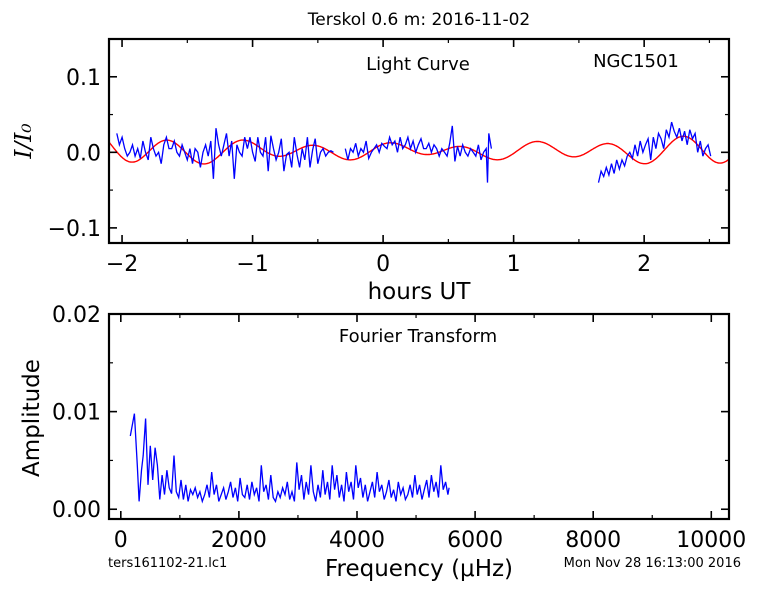  I want to click on fourier-y-tick-label: 0.01, so click(76, 413).